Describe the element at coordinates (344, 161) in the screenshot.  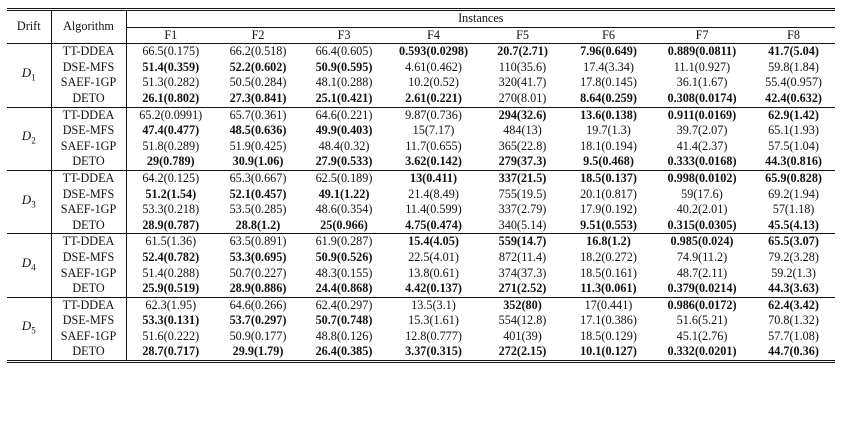
I see `result-cell: 27.9(0.533)` at that location.